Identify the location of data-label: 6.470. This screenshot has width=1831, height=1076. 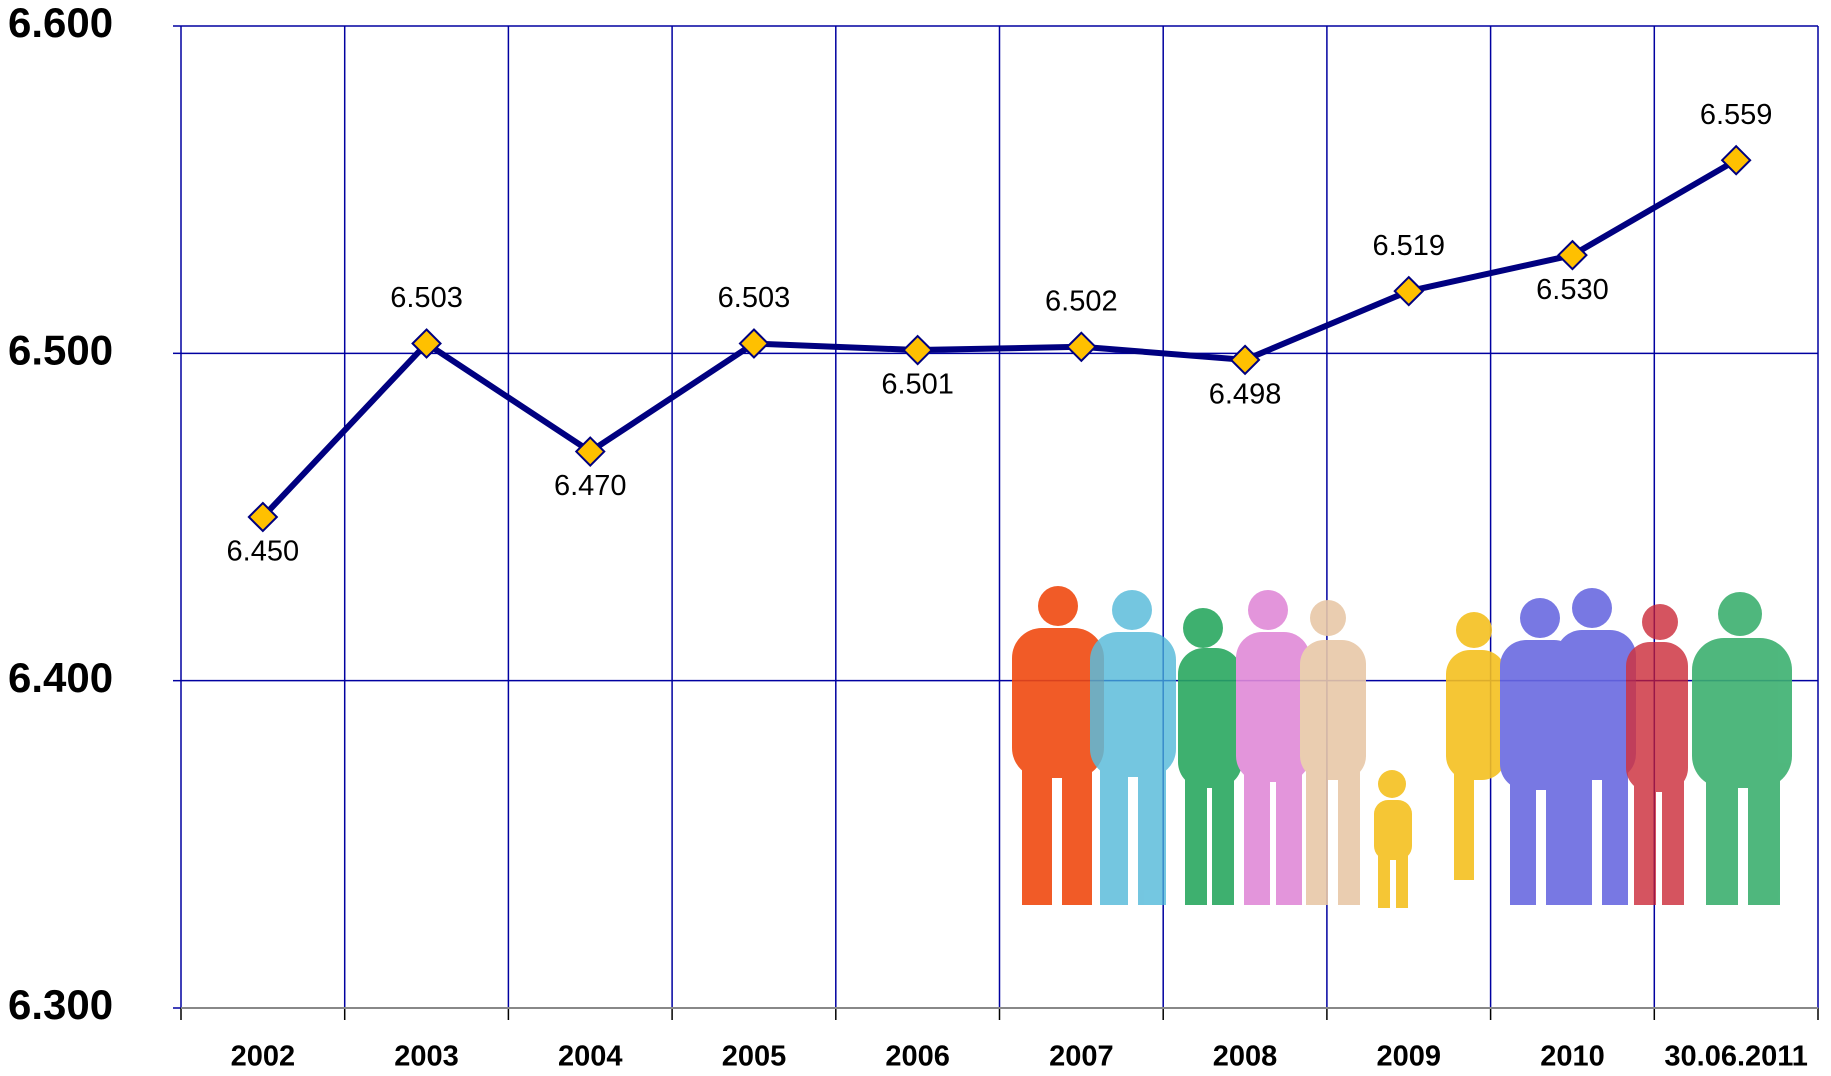
(590, 486).